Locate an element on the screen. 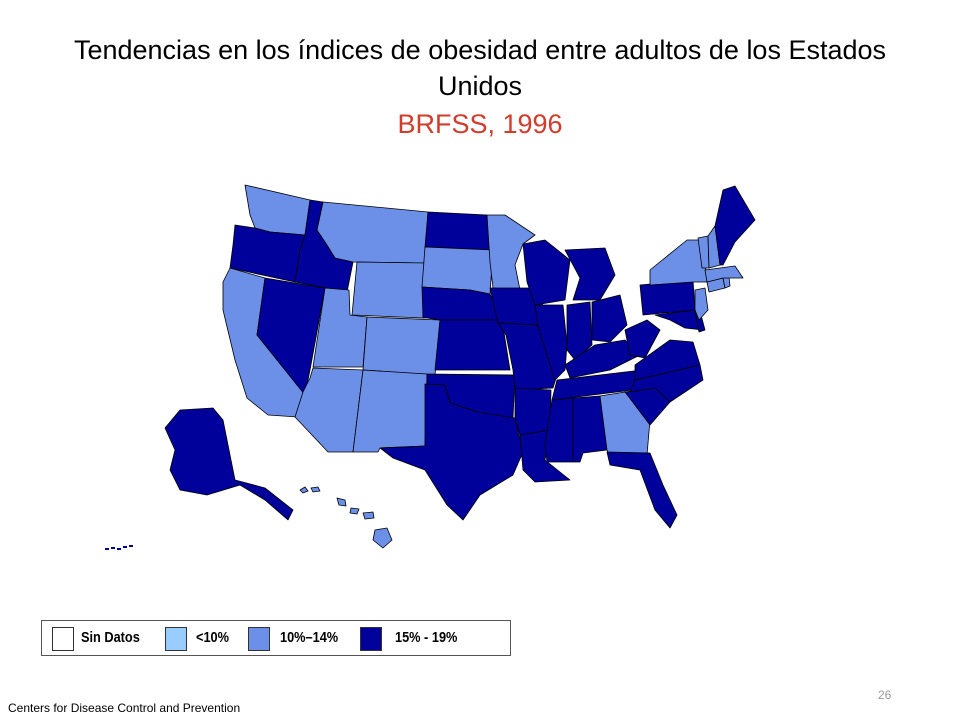 Image resolution: width=960 pixels, height=720 pixels. legend-swatch-lt10 is located at coordinates (176, 639).